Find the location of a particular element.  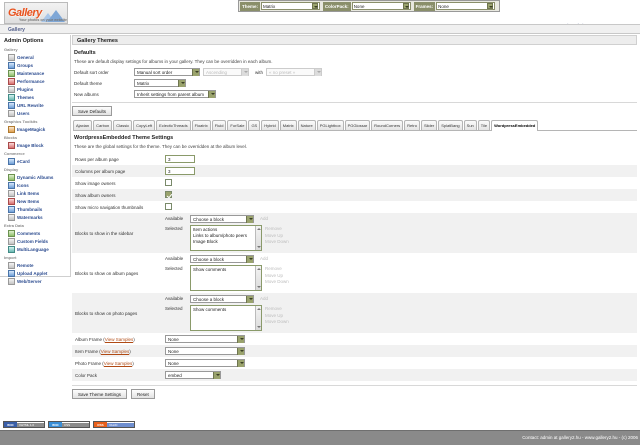

rows-per-page-input is located at coordinates (180, 159).